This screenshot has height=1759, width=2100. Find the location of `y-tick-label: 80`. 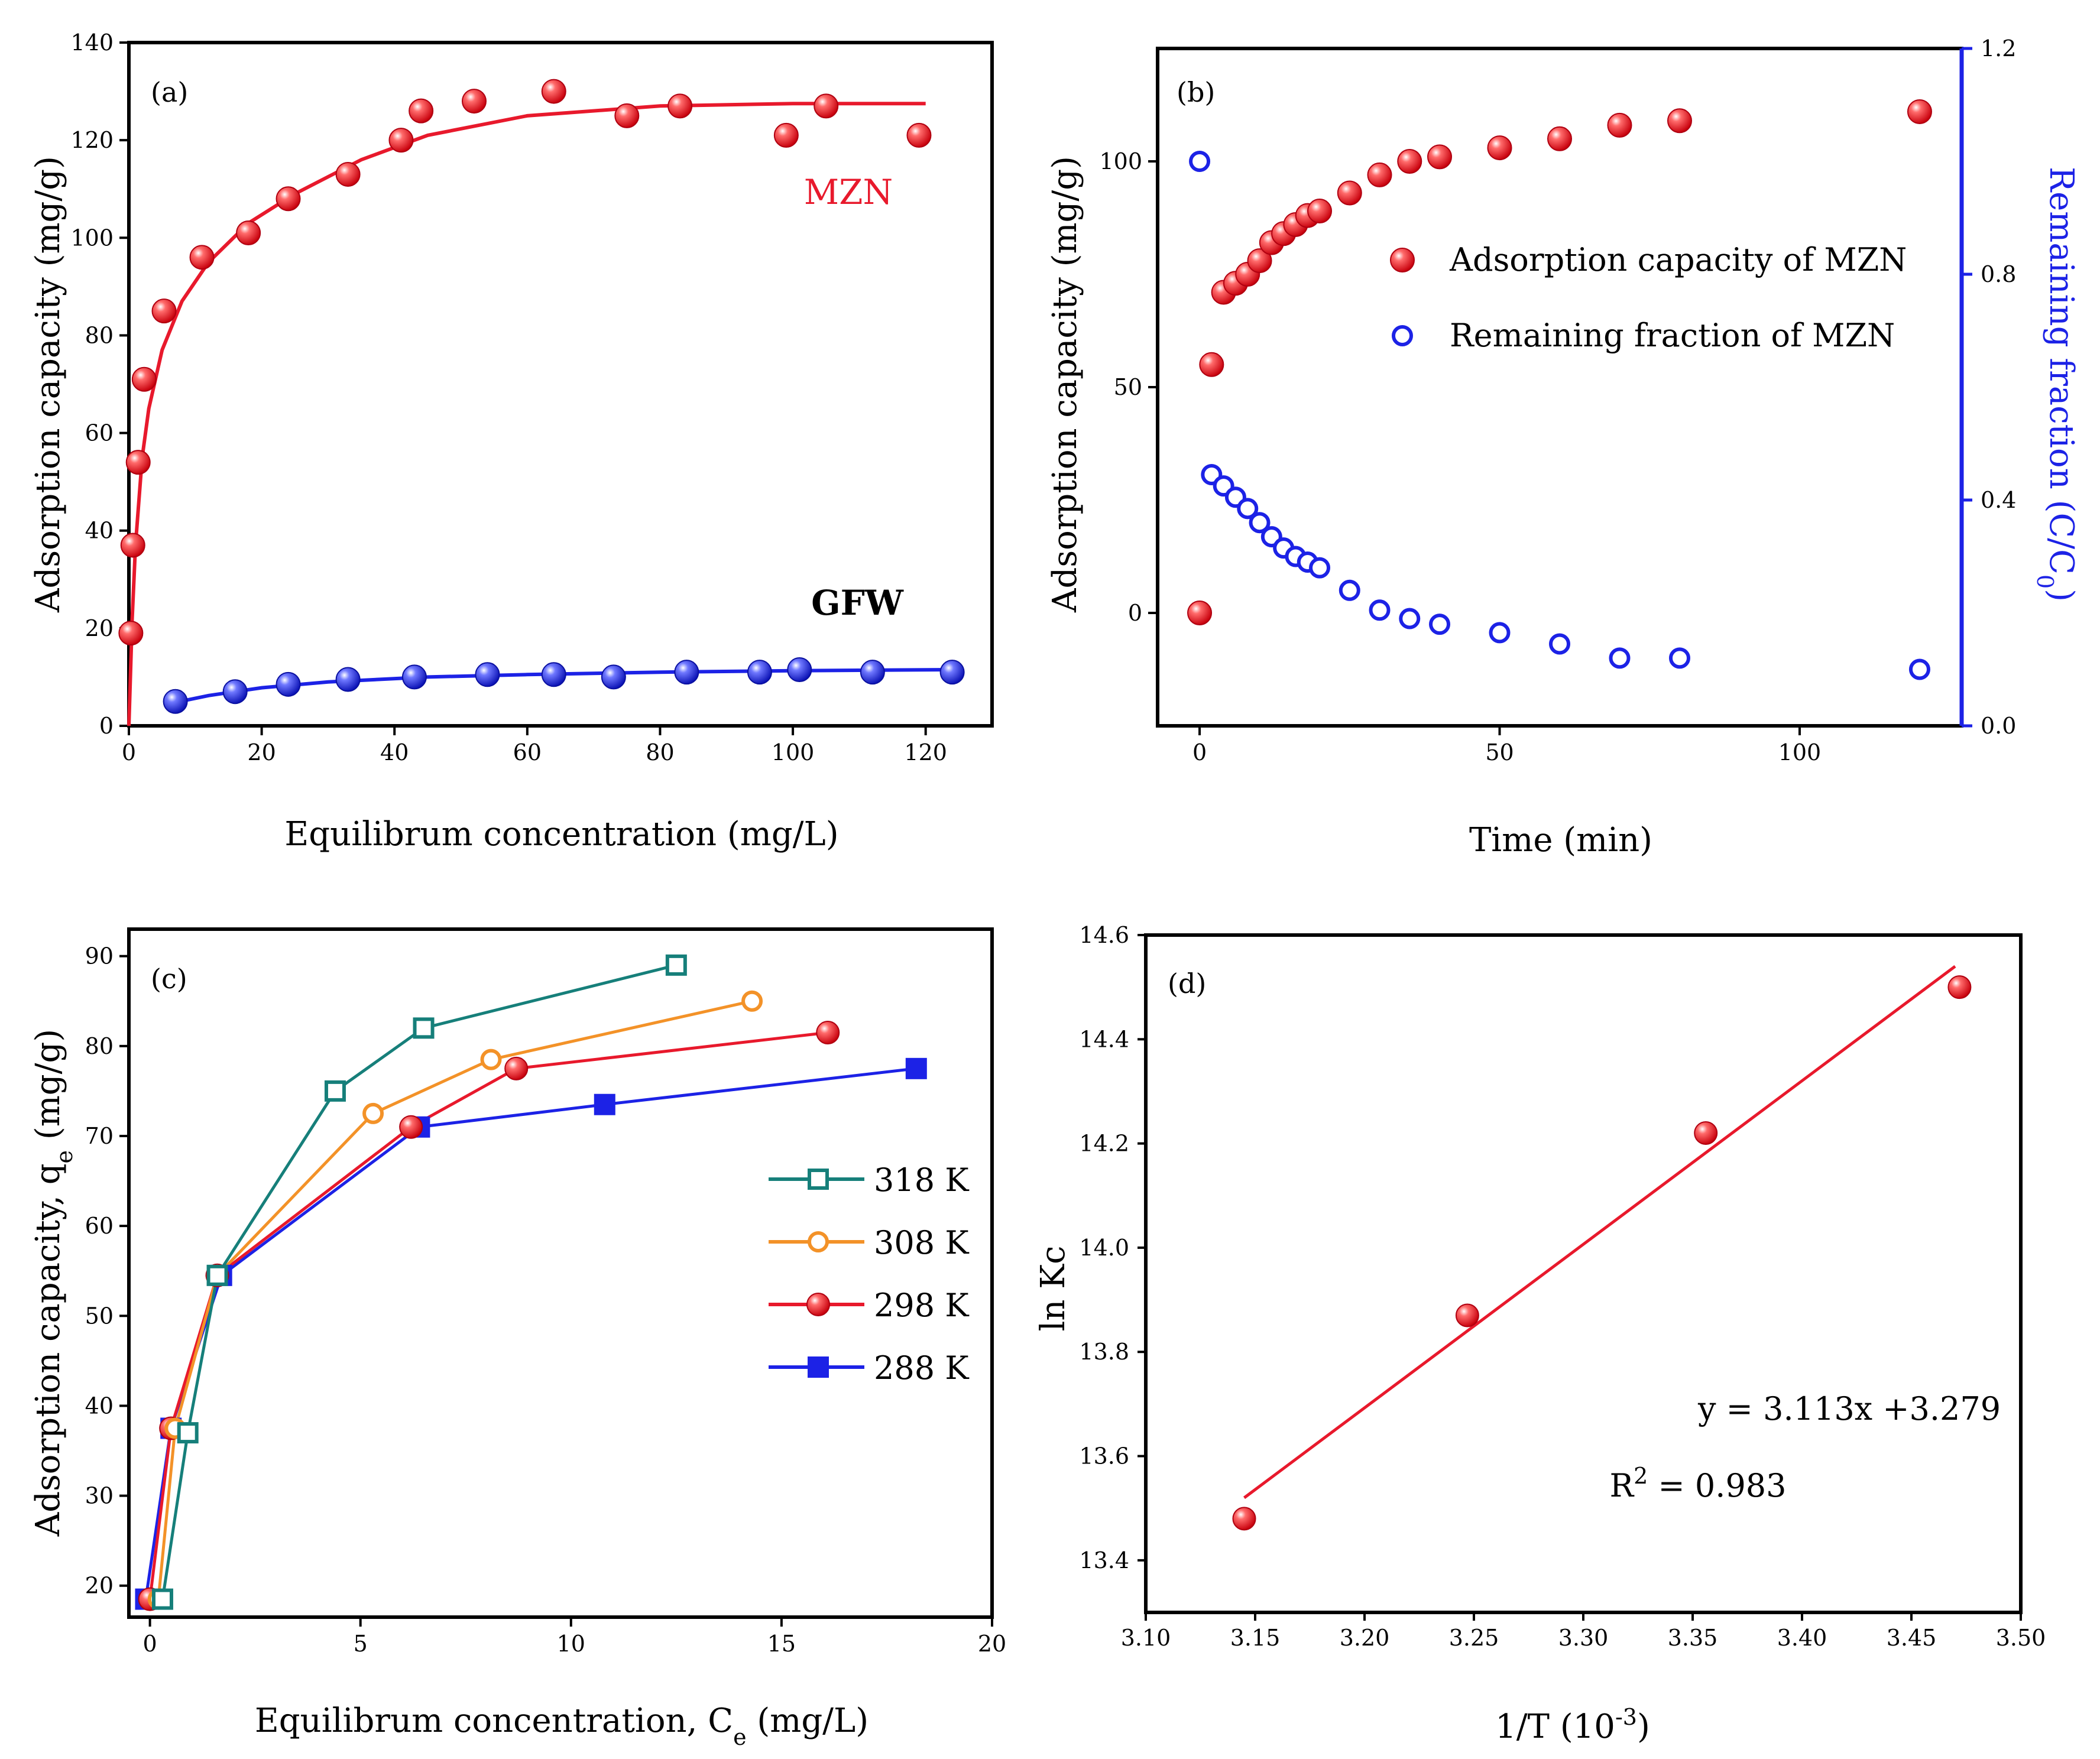

y-tick-label: 80 is located at coordinates (99, 1046).